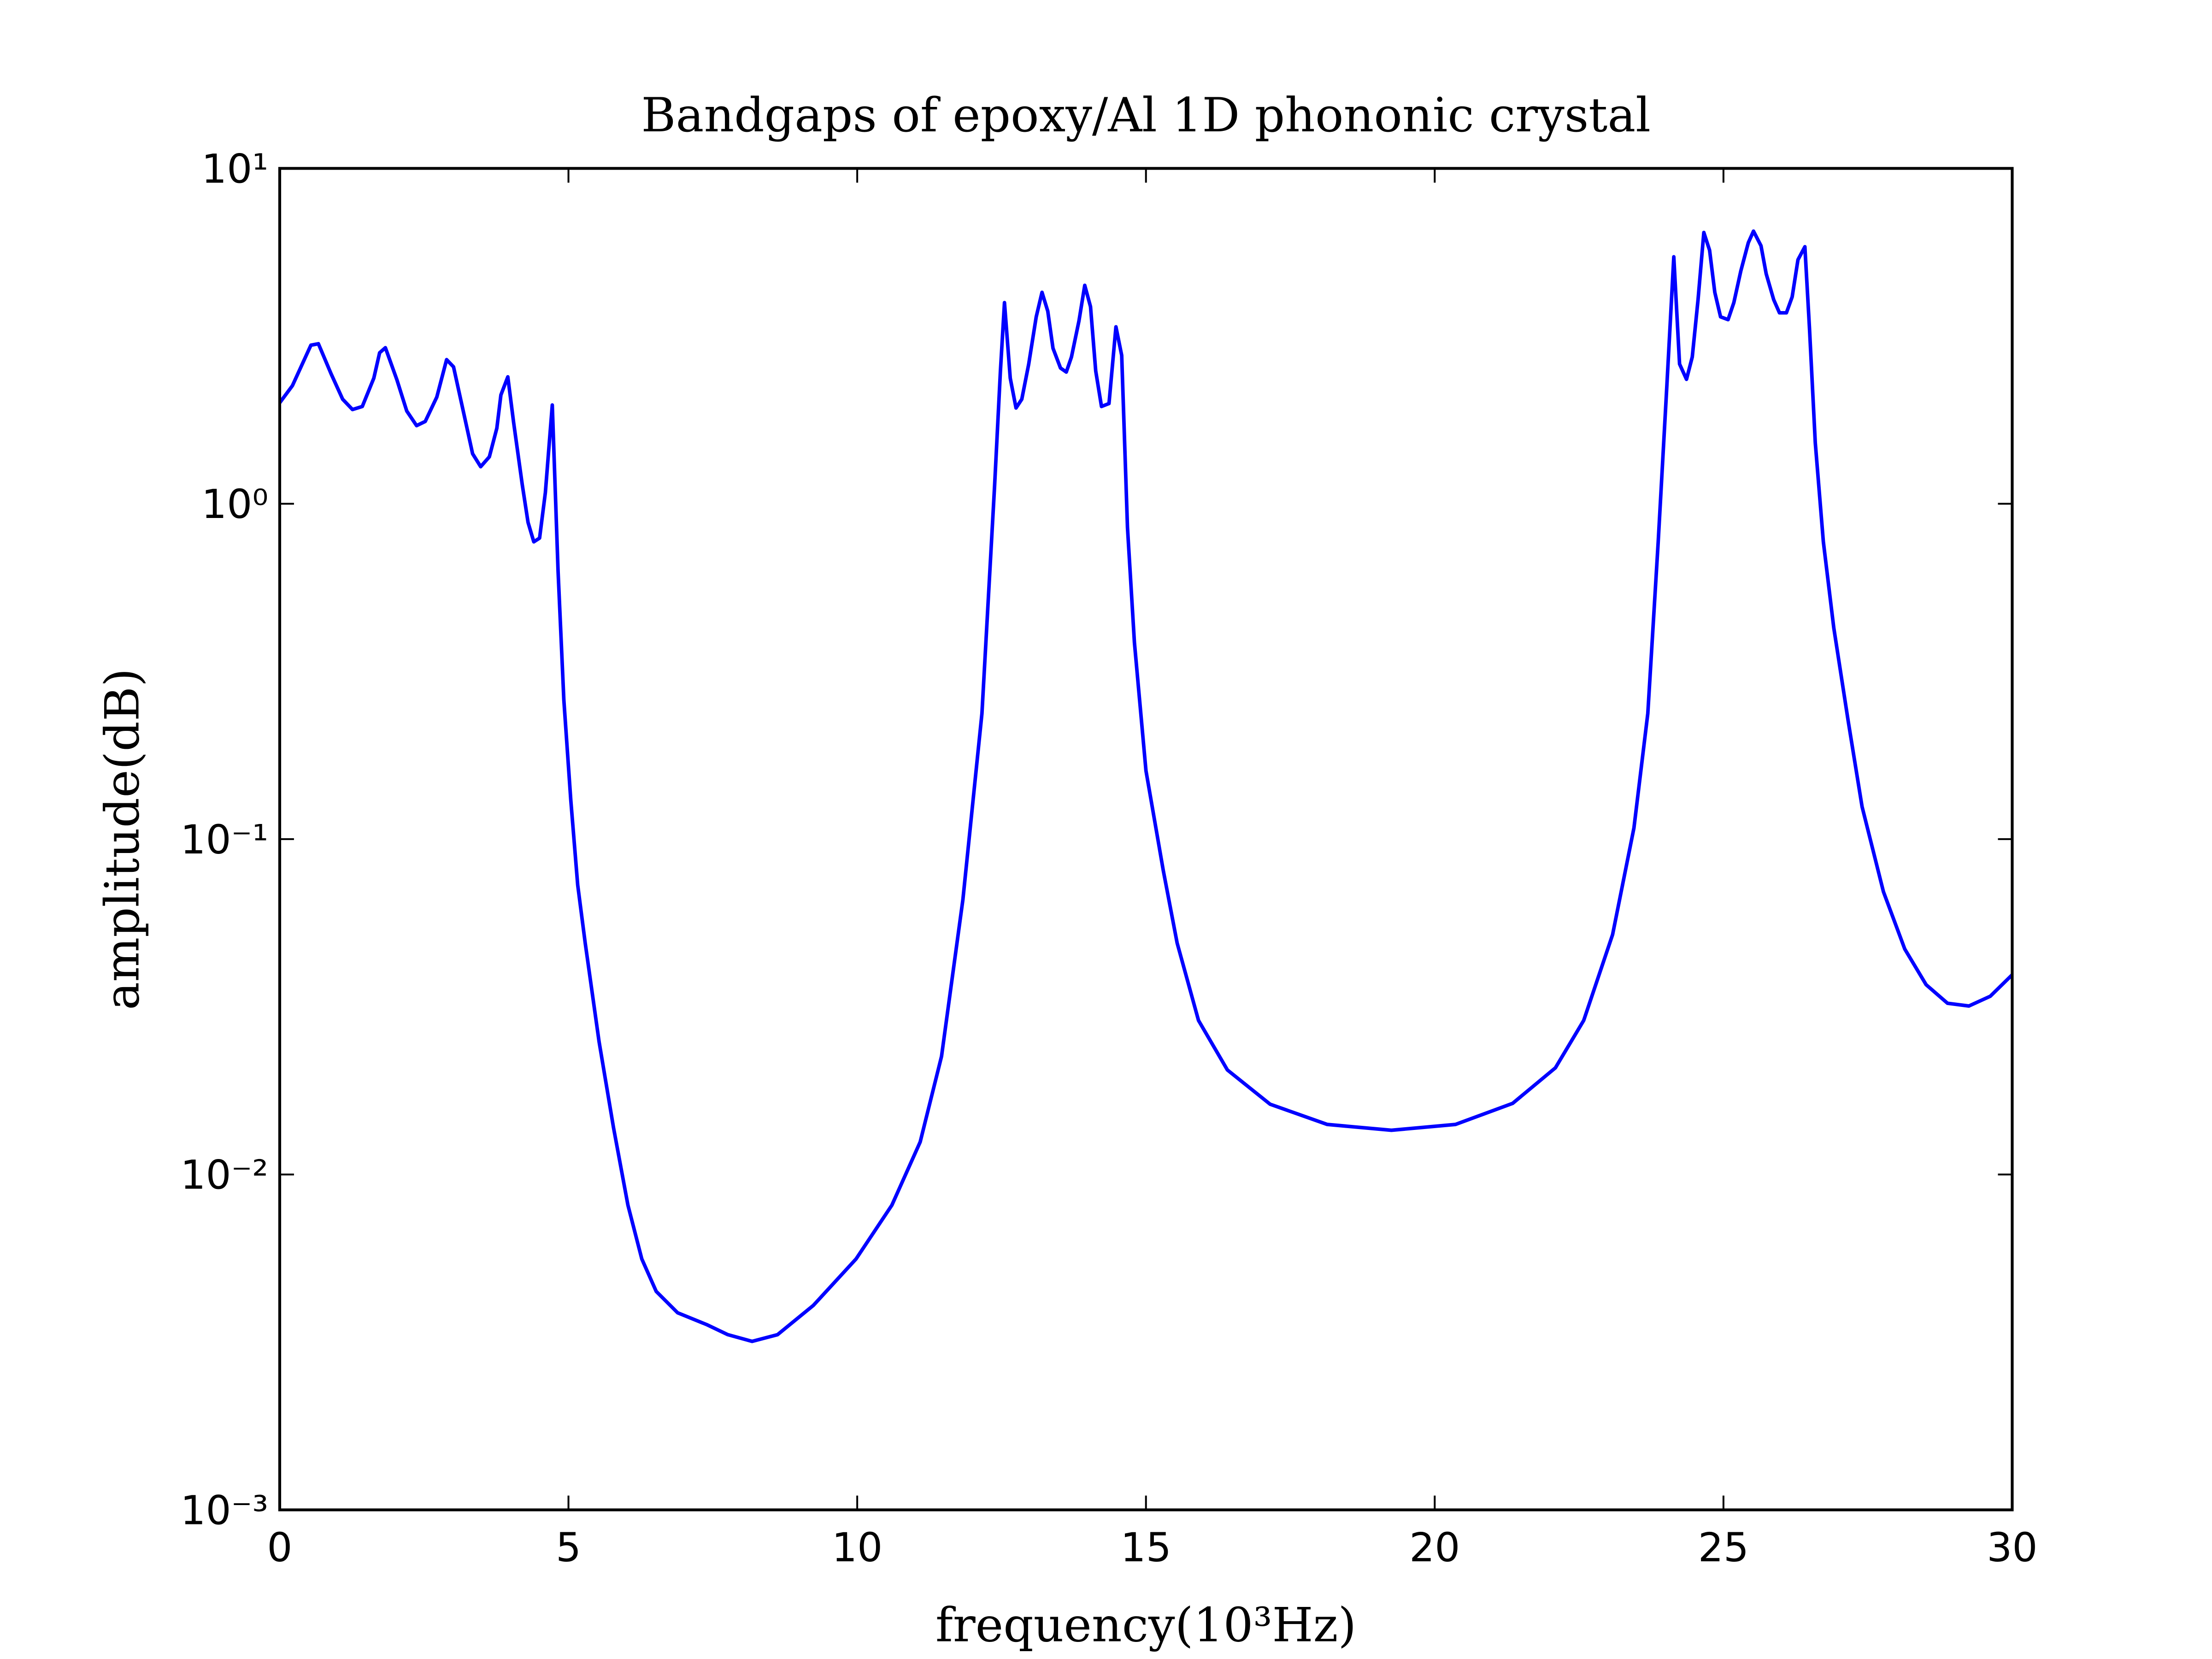  Describe the element at coordinates (1145, 1625) in the screenshot. I see `x-axis-label: frequency(10³Hz)` at that location.